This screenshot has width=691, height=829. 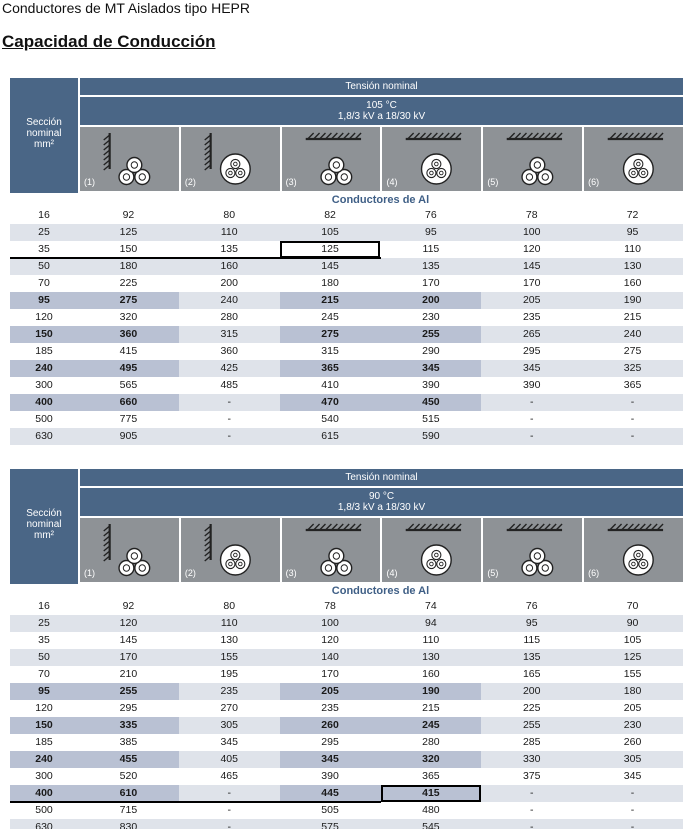 What do you see at coordinates (229, 759) in the screenshot?
I see `table-cell: 405` at bounding box center [229, 759].